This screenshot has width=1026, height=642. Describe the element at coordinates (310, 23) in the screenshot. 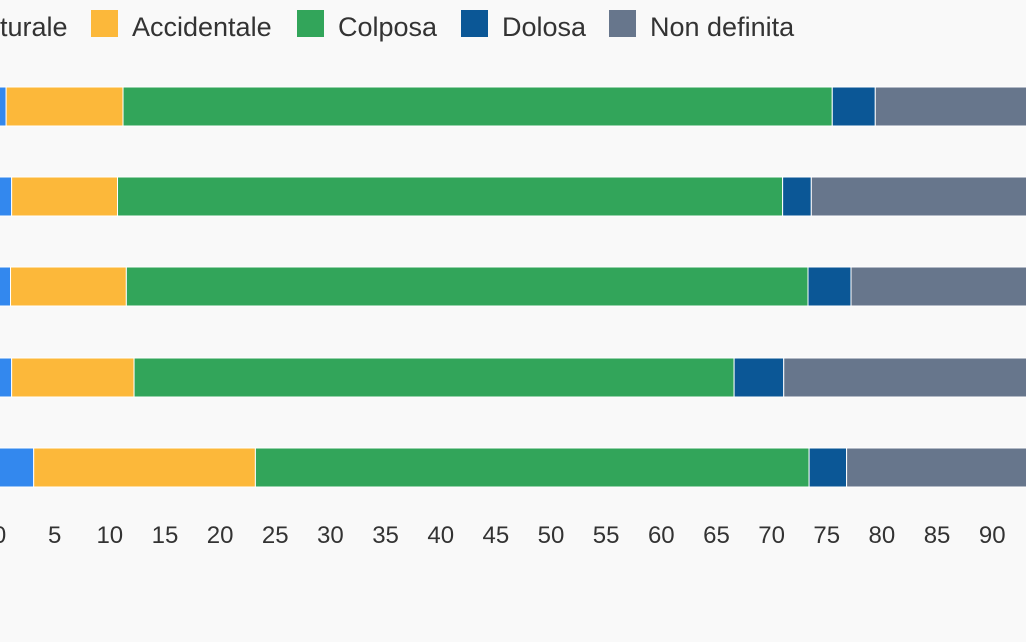

I see `legend-swatch-colposa` at that location.